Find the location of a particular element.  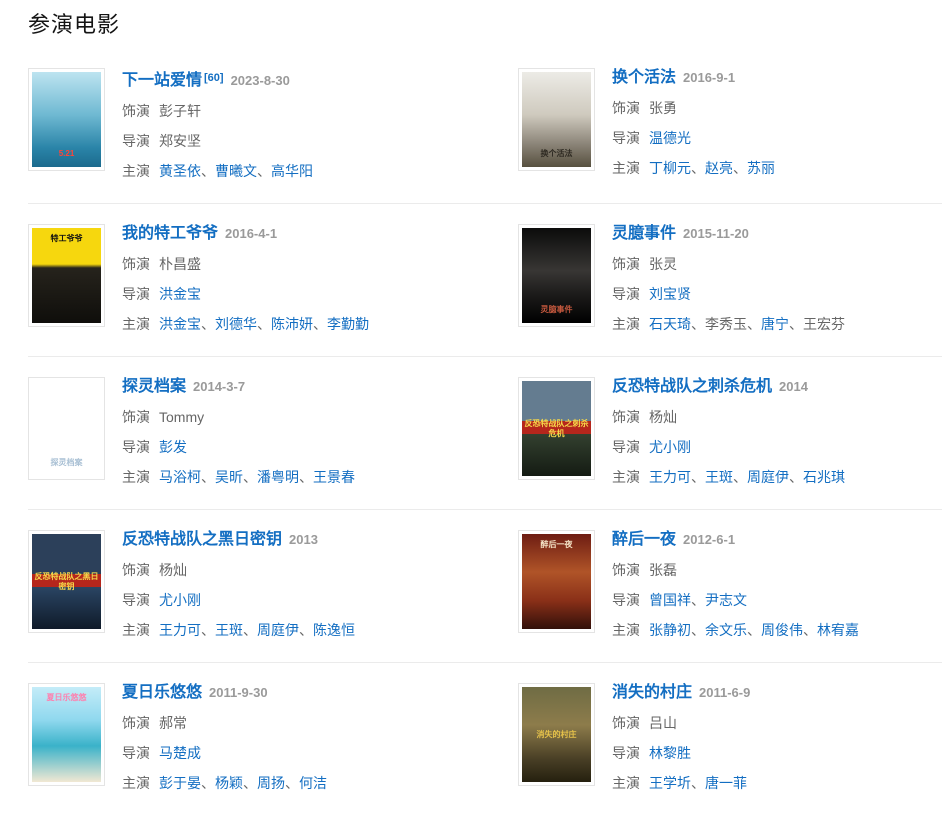

release-date: 2011-6-9 is located at coordinates (725, 692).